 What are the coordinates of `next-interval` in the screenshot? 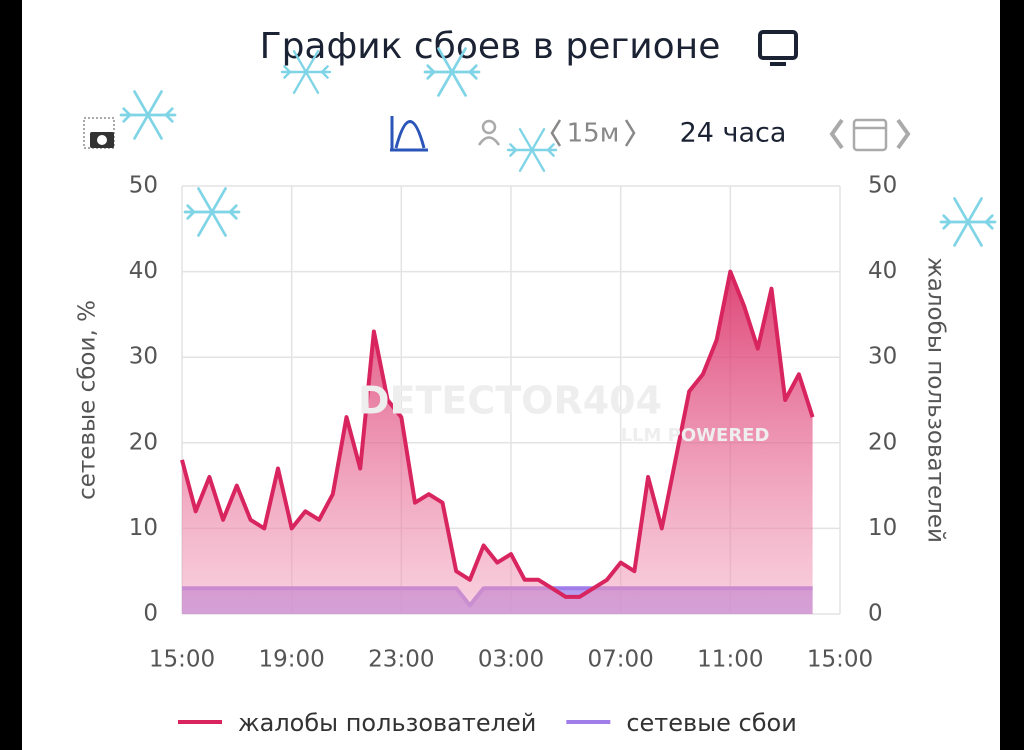 It's located at (630, 133).